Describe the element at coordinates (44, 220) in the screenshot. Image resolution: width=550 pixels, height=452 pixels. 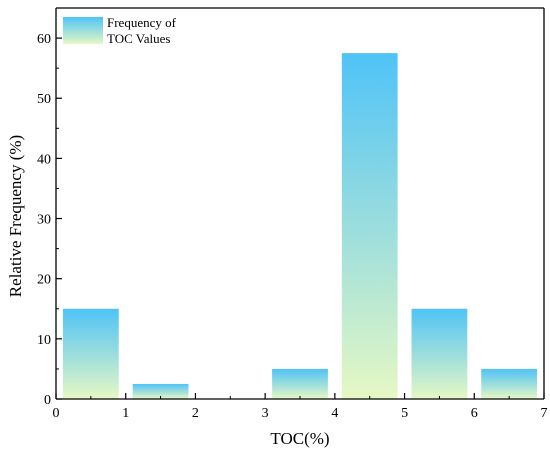
I see `y-tick-label-30: 30` at that location.